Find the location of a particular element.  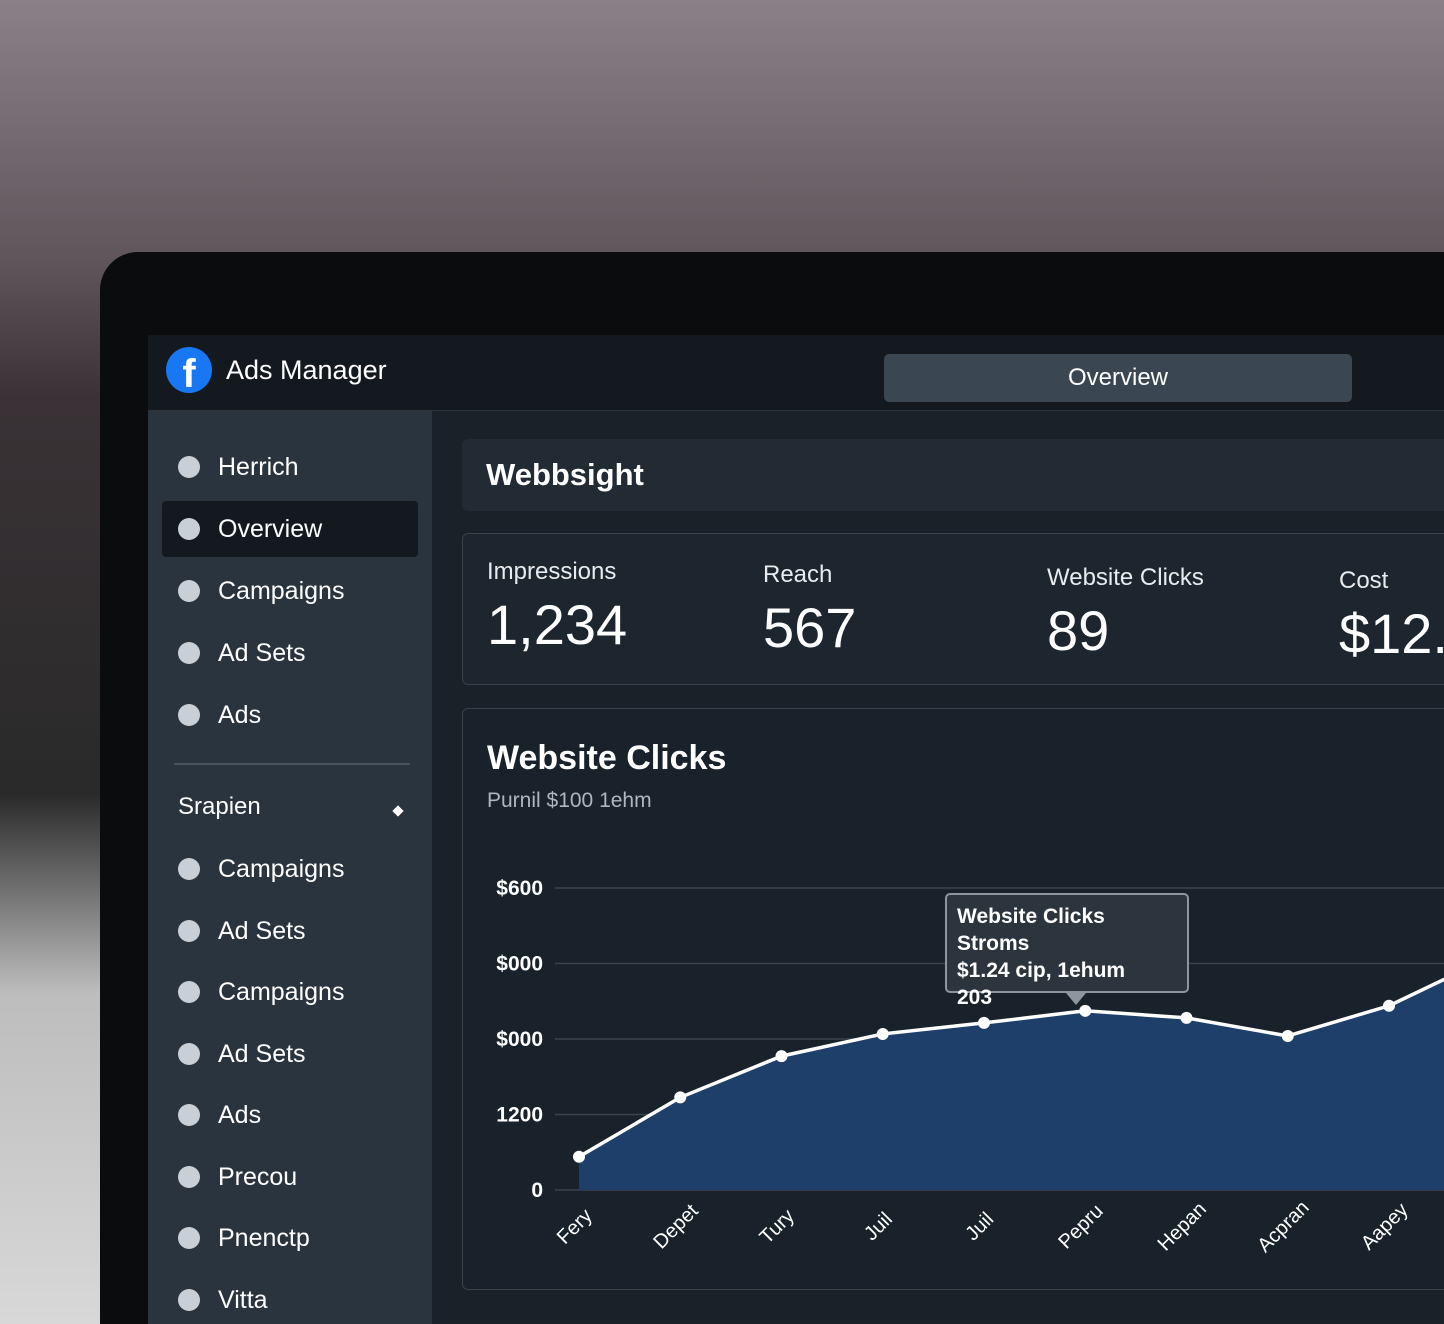

nav-item: Precou is located at coordinates (290, 1177).